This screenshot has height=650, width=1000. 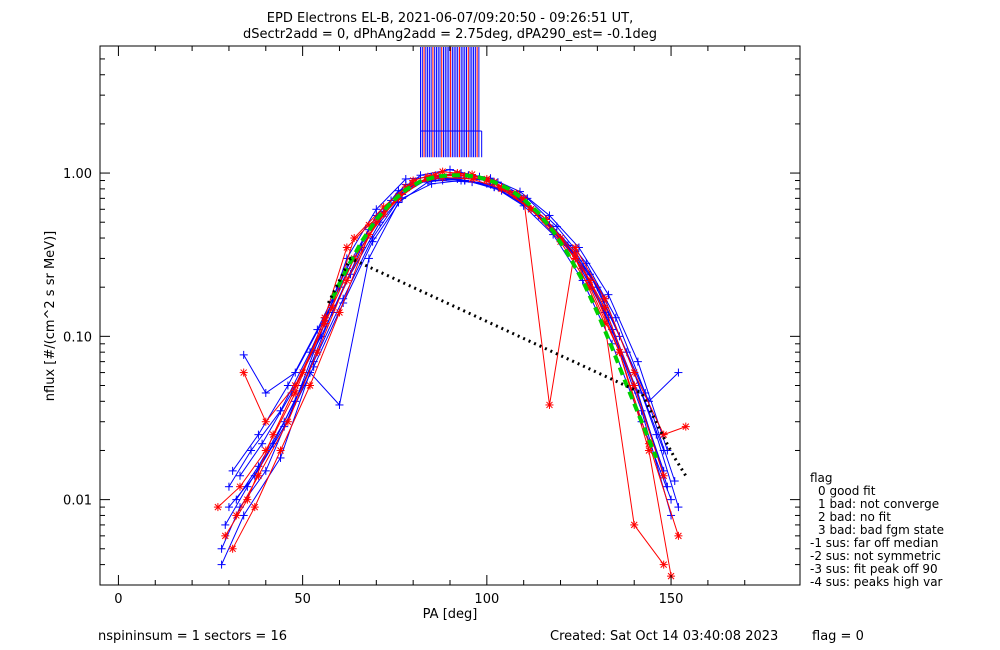 What do you see at coordinates (118, 599) in the screenshot?
I see `x-tick-label: 0` at bounding box center [118, 599].